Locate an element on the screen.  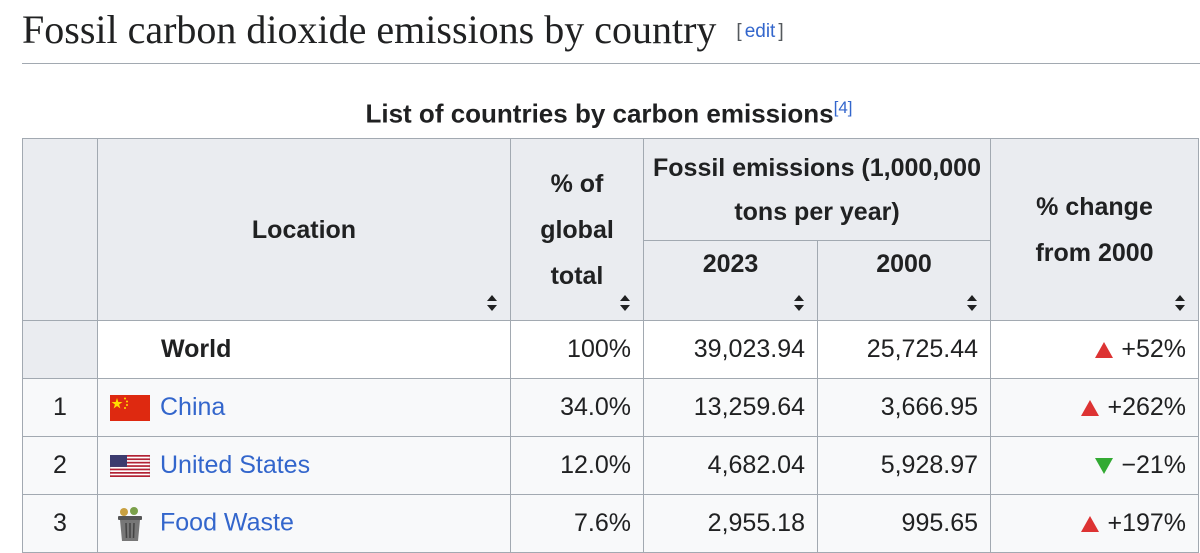
share-cell: 100% is located at coordinates (577, 349).